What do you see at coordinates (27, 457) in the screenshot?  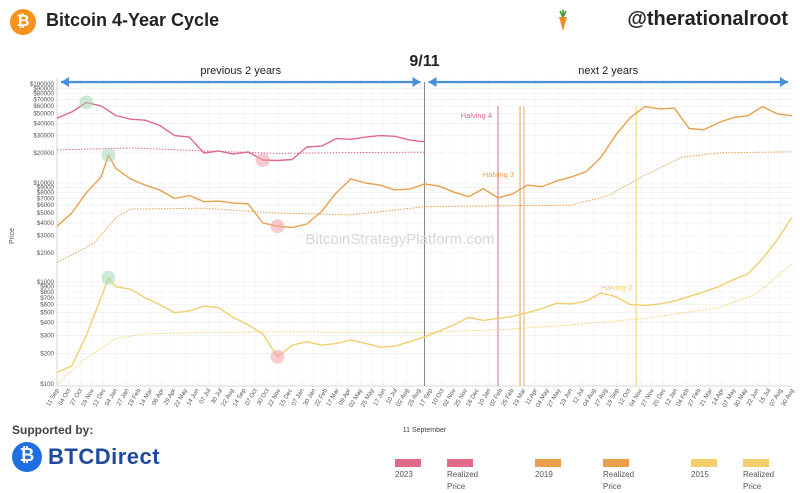 I see `btcdirect-logo-icon` at bounding box center [27, 457].